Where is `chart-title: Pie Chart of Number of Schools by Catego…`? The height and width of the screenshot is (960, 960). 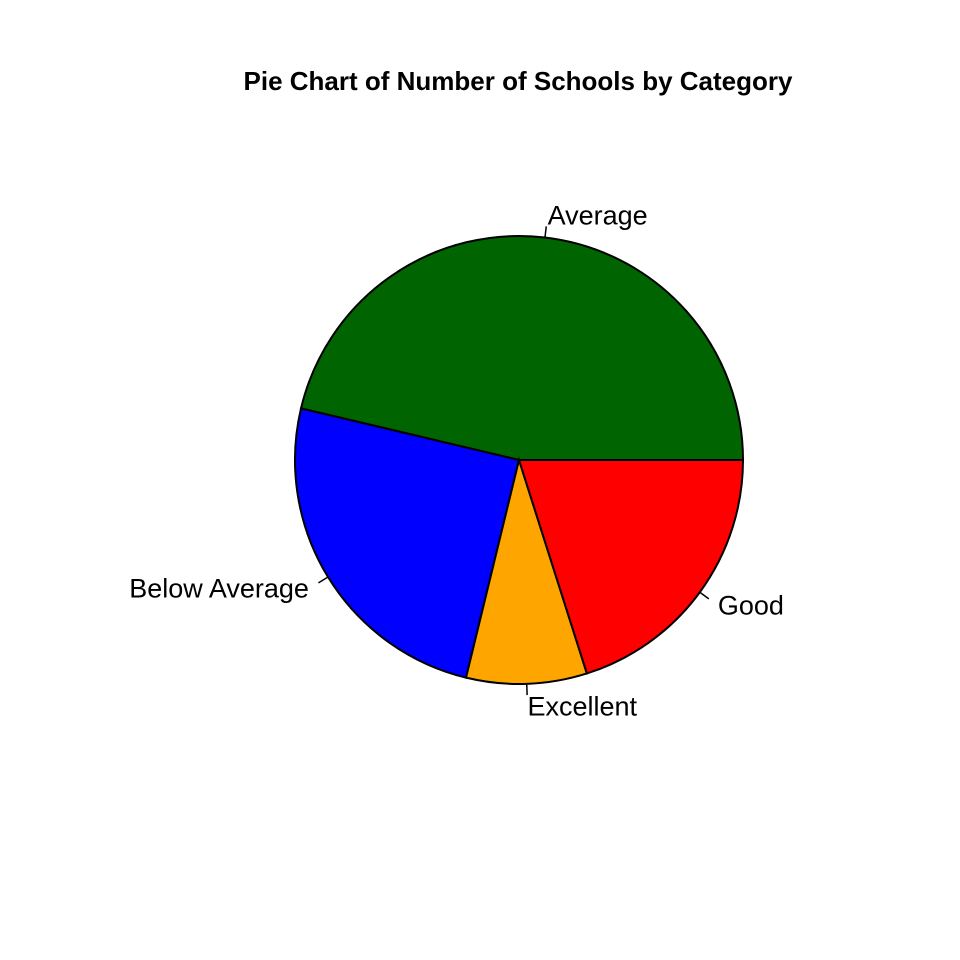
chart-title: Pie Chart of Number of Schools by Catego… is located at coordinates (519, 81).